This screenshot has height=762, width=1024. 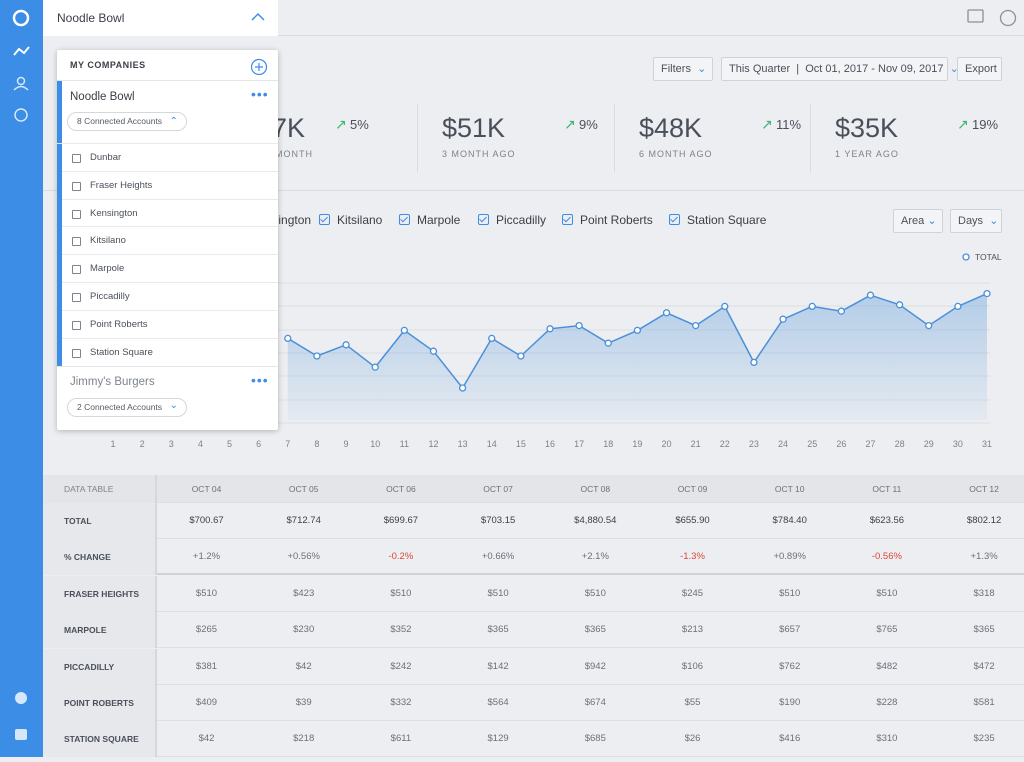 What do you see at coordinates (170, 296) in the screenshot?
I see `account-row: Piccadilly` at bounding box center [170, 296].